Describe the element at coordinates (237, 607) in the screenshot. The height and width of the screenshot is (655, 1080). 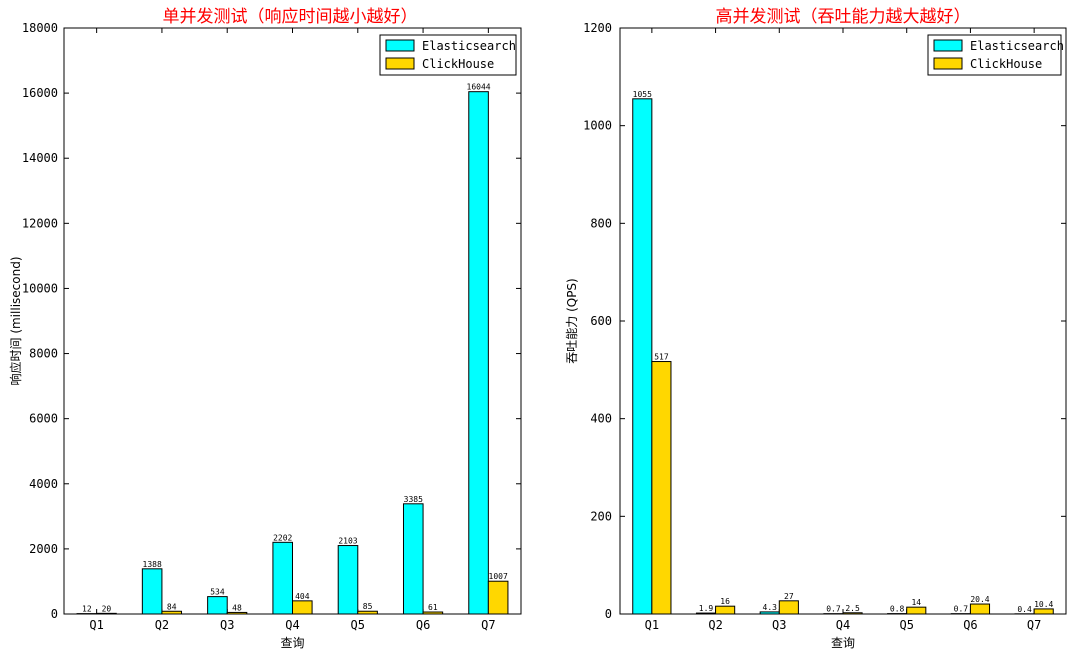
I see `data-label: 48` at that location.